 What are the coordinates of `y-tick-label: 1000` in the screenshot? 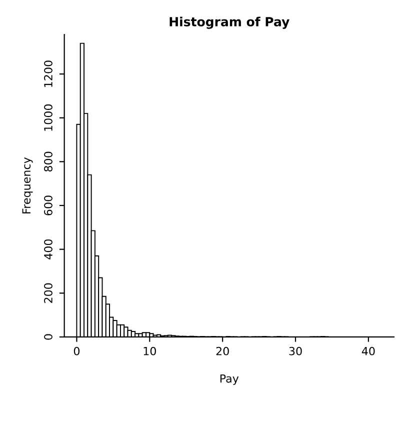 It's located at (48, 117).